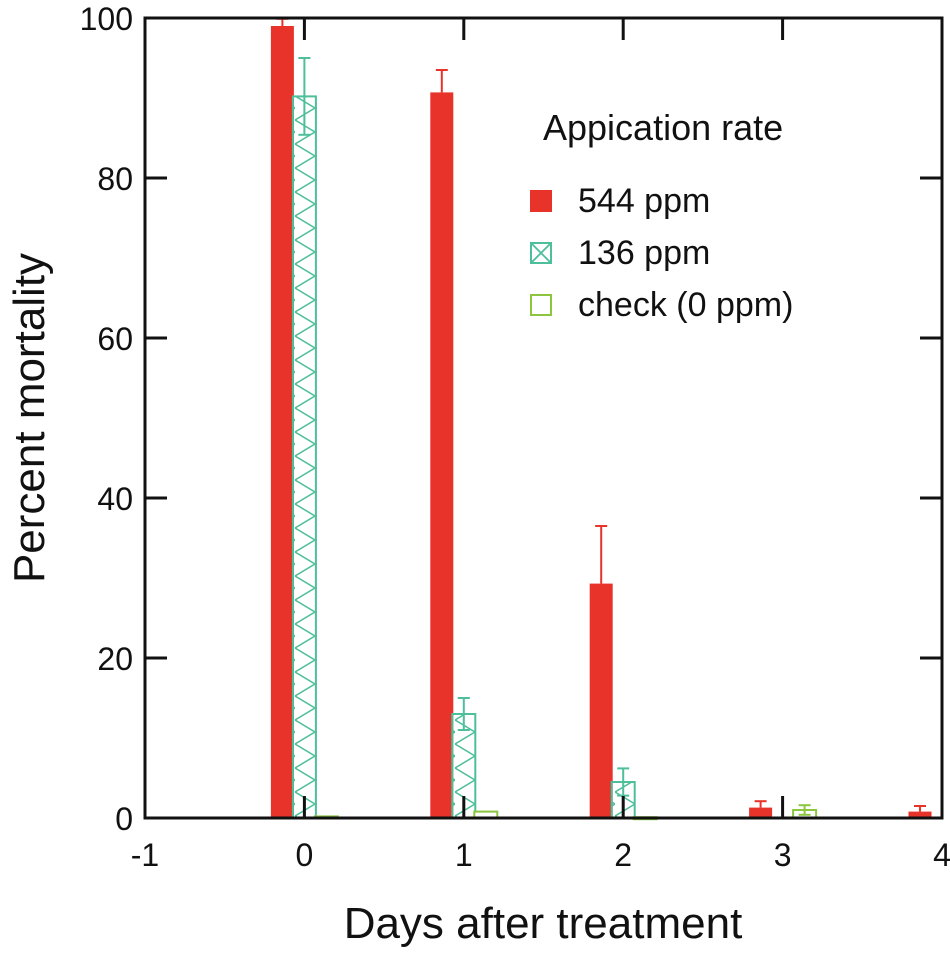 The width and height of the screenshot is (950, 955). Describe the element at coordinates (783, 855) in the screenshot. I see `x-tick-label-3: 3` at that location.